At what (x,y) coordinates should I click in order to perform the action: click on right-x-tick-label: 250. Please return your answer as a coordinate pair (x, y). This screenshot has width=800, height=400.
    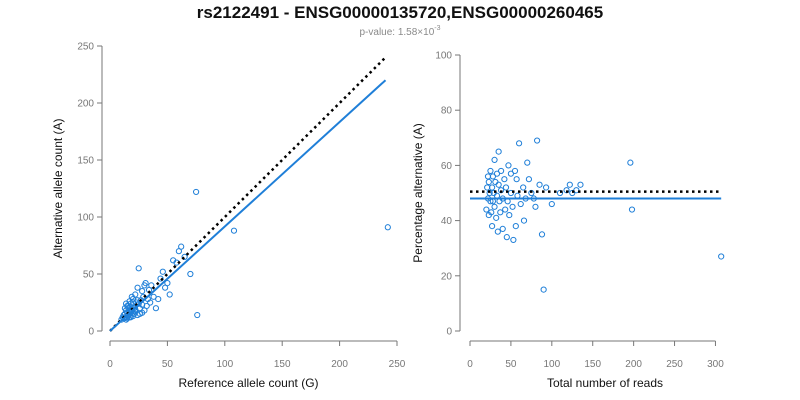
    Looking at the image, I should click on (674, 364).